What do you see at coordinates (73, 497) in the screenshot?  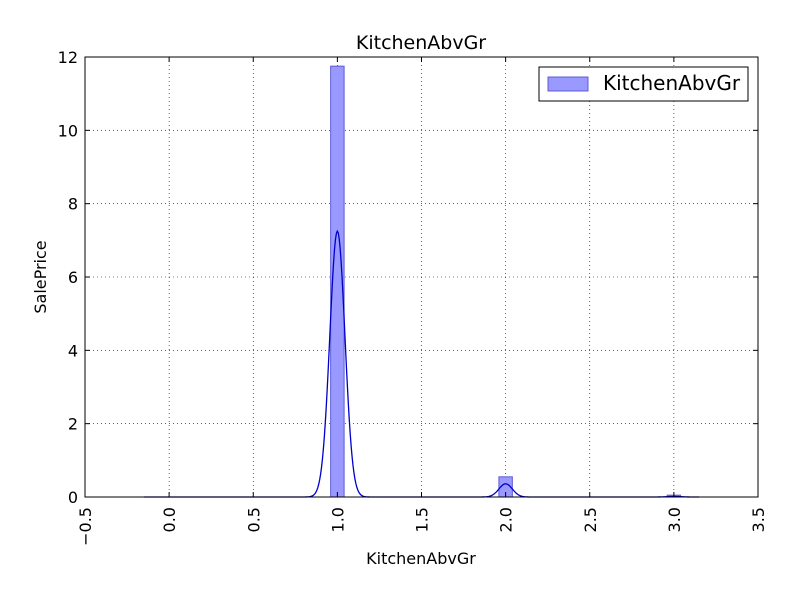 I see `y-tick-label: 0` at bounding box center [73, 497].